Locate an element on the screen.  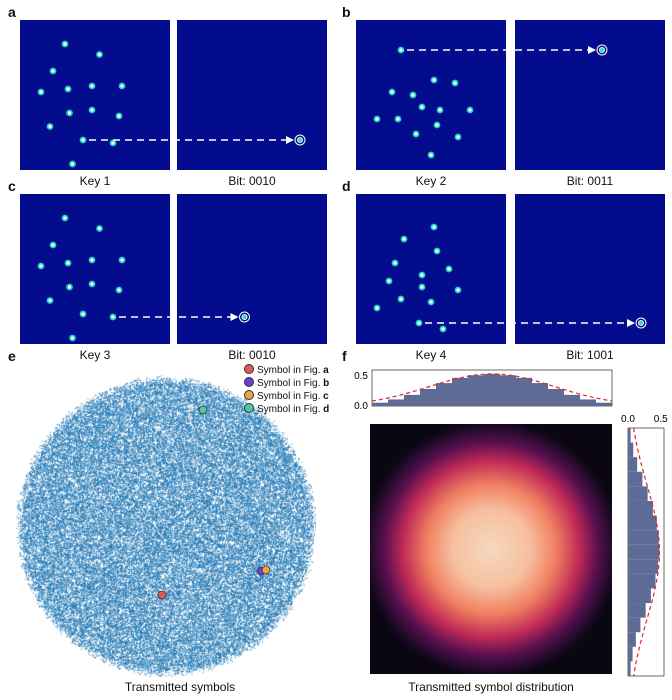
right-fit-curve is located at coordinates (646, 552).